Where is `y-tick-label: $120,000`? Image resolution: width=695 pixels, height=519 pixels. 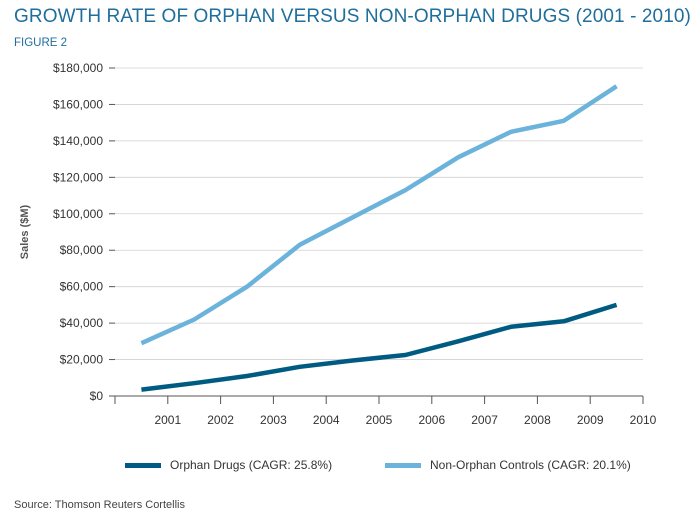 y-tick-label: $120,000 is located at coordinates (78, 177).